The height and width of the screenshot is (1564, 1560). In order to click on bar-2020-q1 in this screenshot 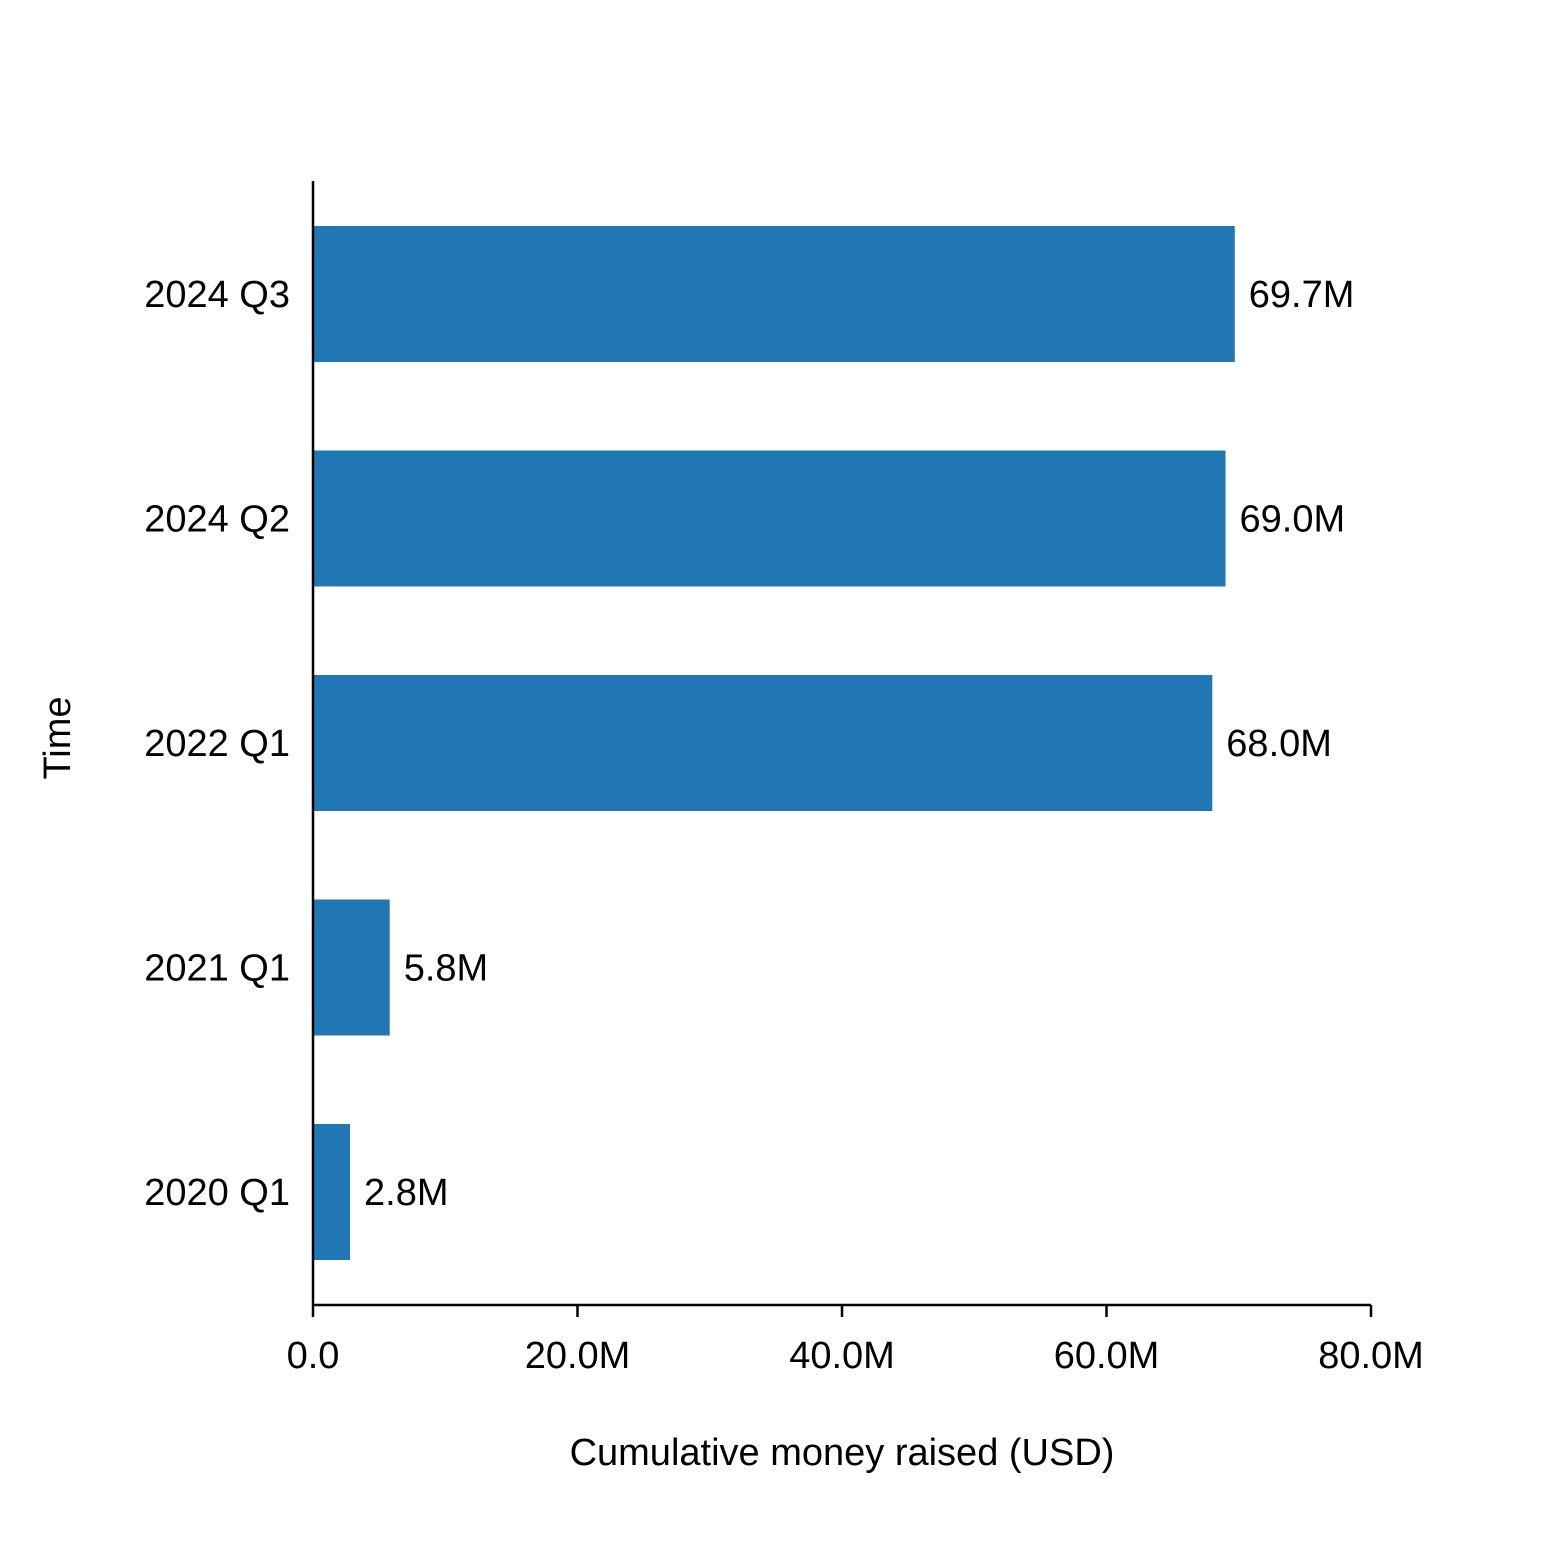, I will do `click(332, 1192)`.